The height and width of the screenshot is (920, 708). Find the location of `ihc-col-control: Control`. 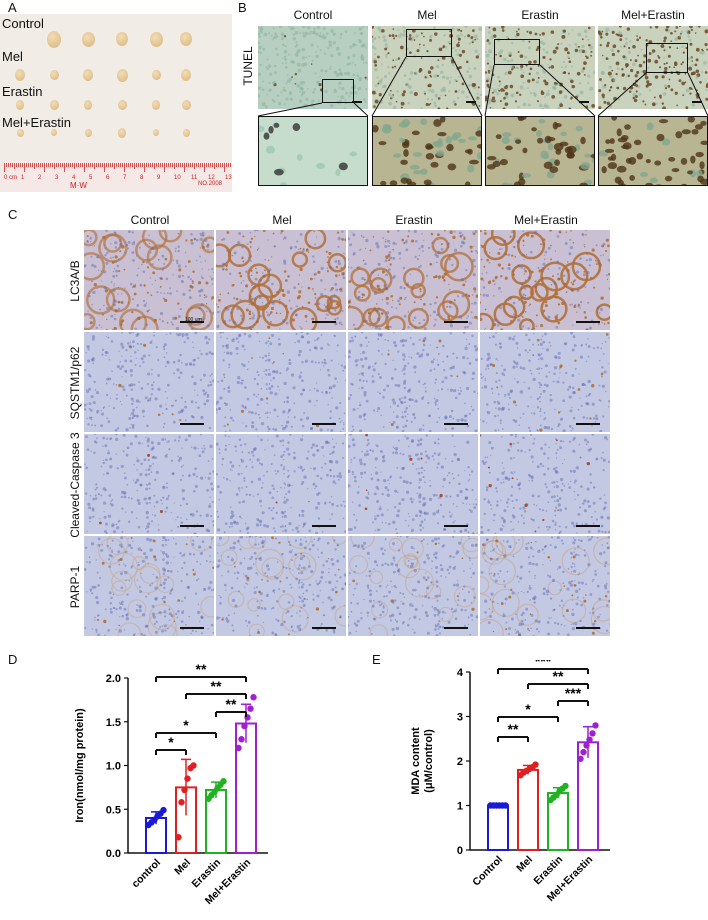

ihc-col-control: Control is located at coordinates (150, 220).